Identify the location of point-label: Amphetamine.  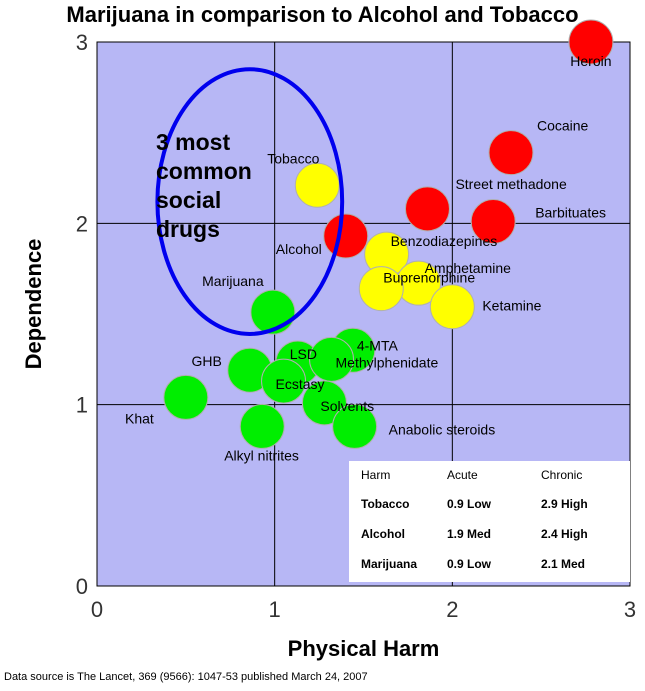
(468, 268).